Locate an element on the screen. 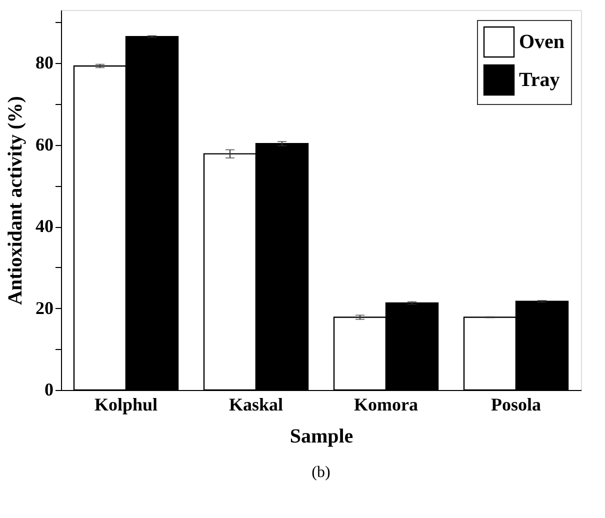 The image size is (605, 518). x-tick-label: Posola is located at coordinates (516, 404).